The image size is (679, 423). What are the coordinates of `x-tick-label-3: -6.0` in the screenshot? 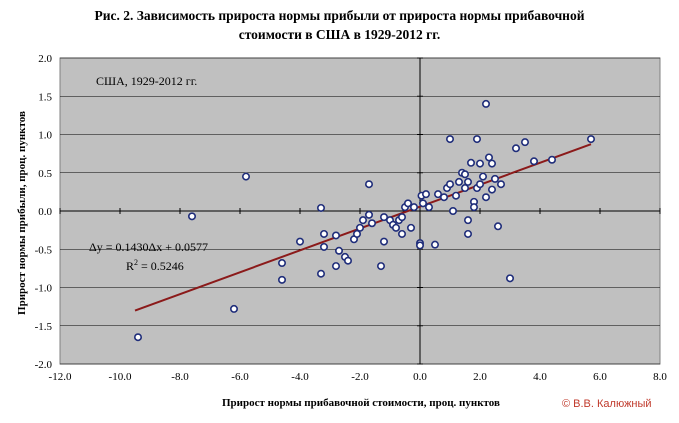 It's located at (240, 377).